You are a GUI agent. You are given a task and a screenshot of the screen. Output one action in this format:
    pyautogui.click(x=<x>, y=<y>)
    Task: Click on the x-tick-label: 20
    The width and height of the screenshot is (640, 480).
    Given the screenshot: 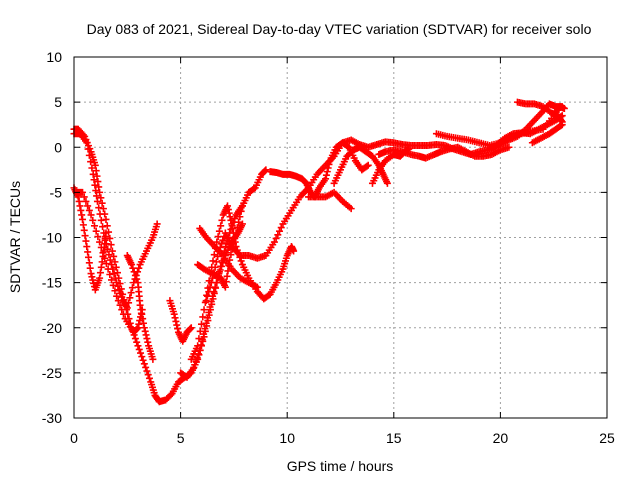 What is the action you would take?
    pyautogui.click(x=501, y=438)
    